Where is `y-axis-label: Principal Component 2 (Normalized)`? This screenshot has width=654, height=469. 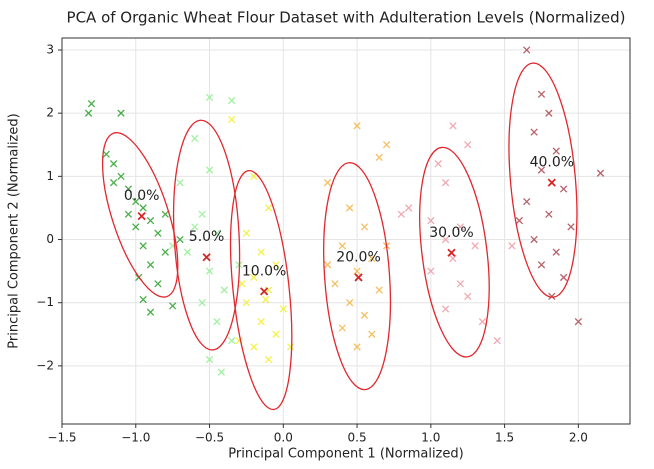 y-axis-label: Principal Component 2 (Normalized) is located at coordinates (14, 230).